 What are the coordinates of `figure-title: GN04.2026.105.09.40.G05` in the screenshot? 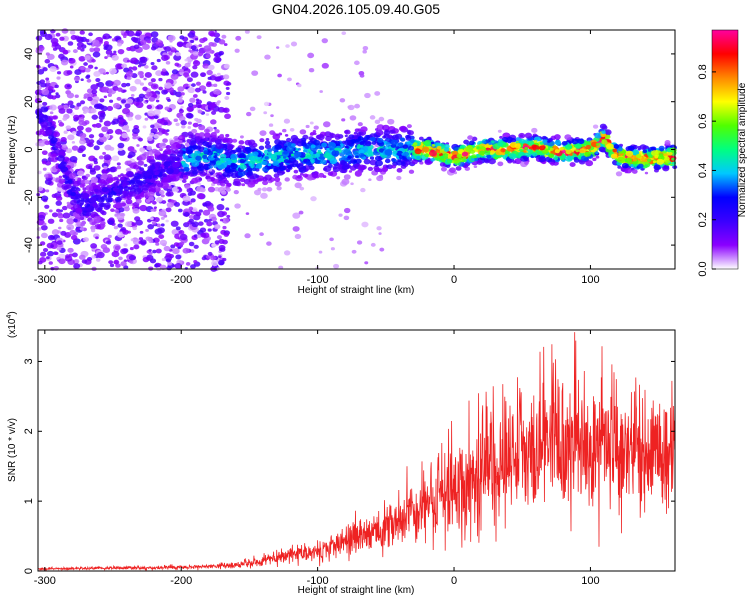 It's located at (356, 9).